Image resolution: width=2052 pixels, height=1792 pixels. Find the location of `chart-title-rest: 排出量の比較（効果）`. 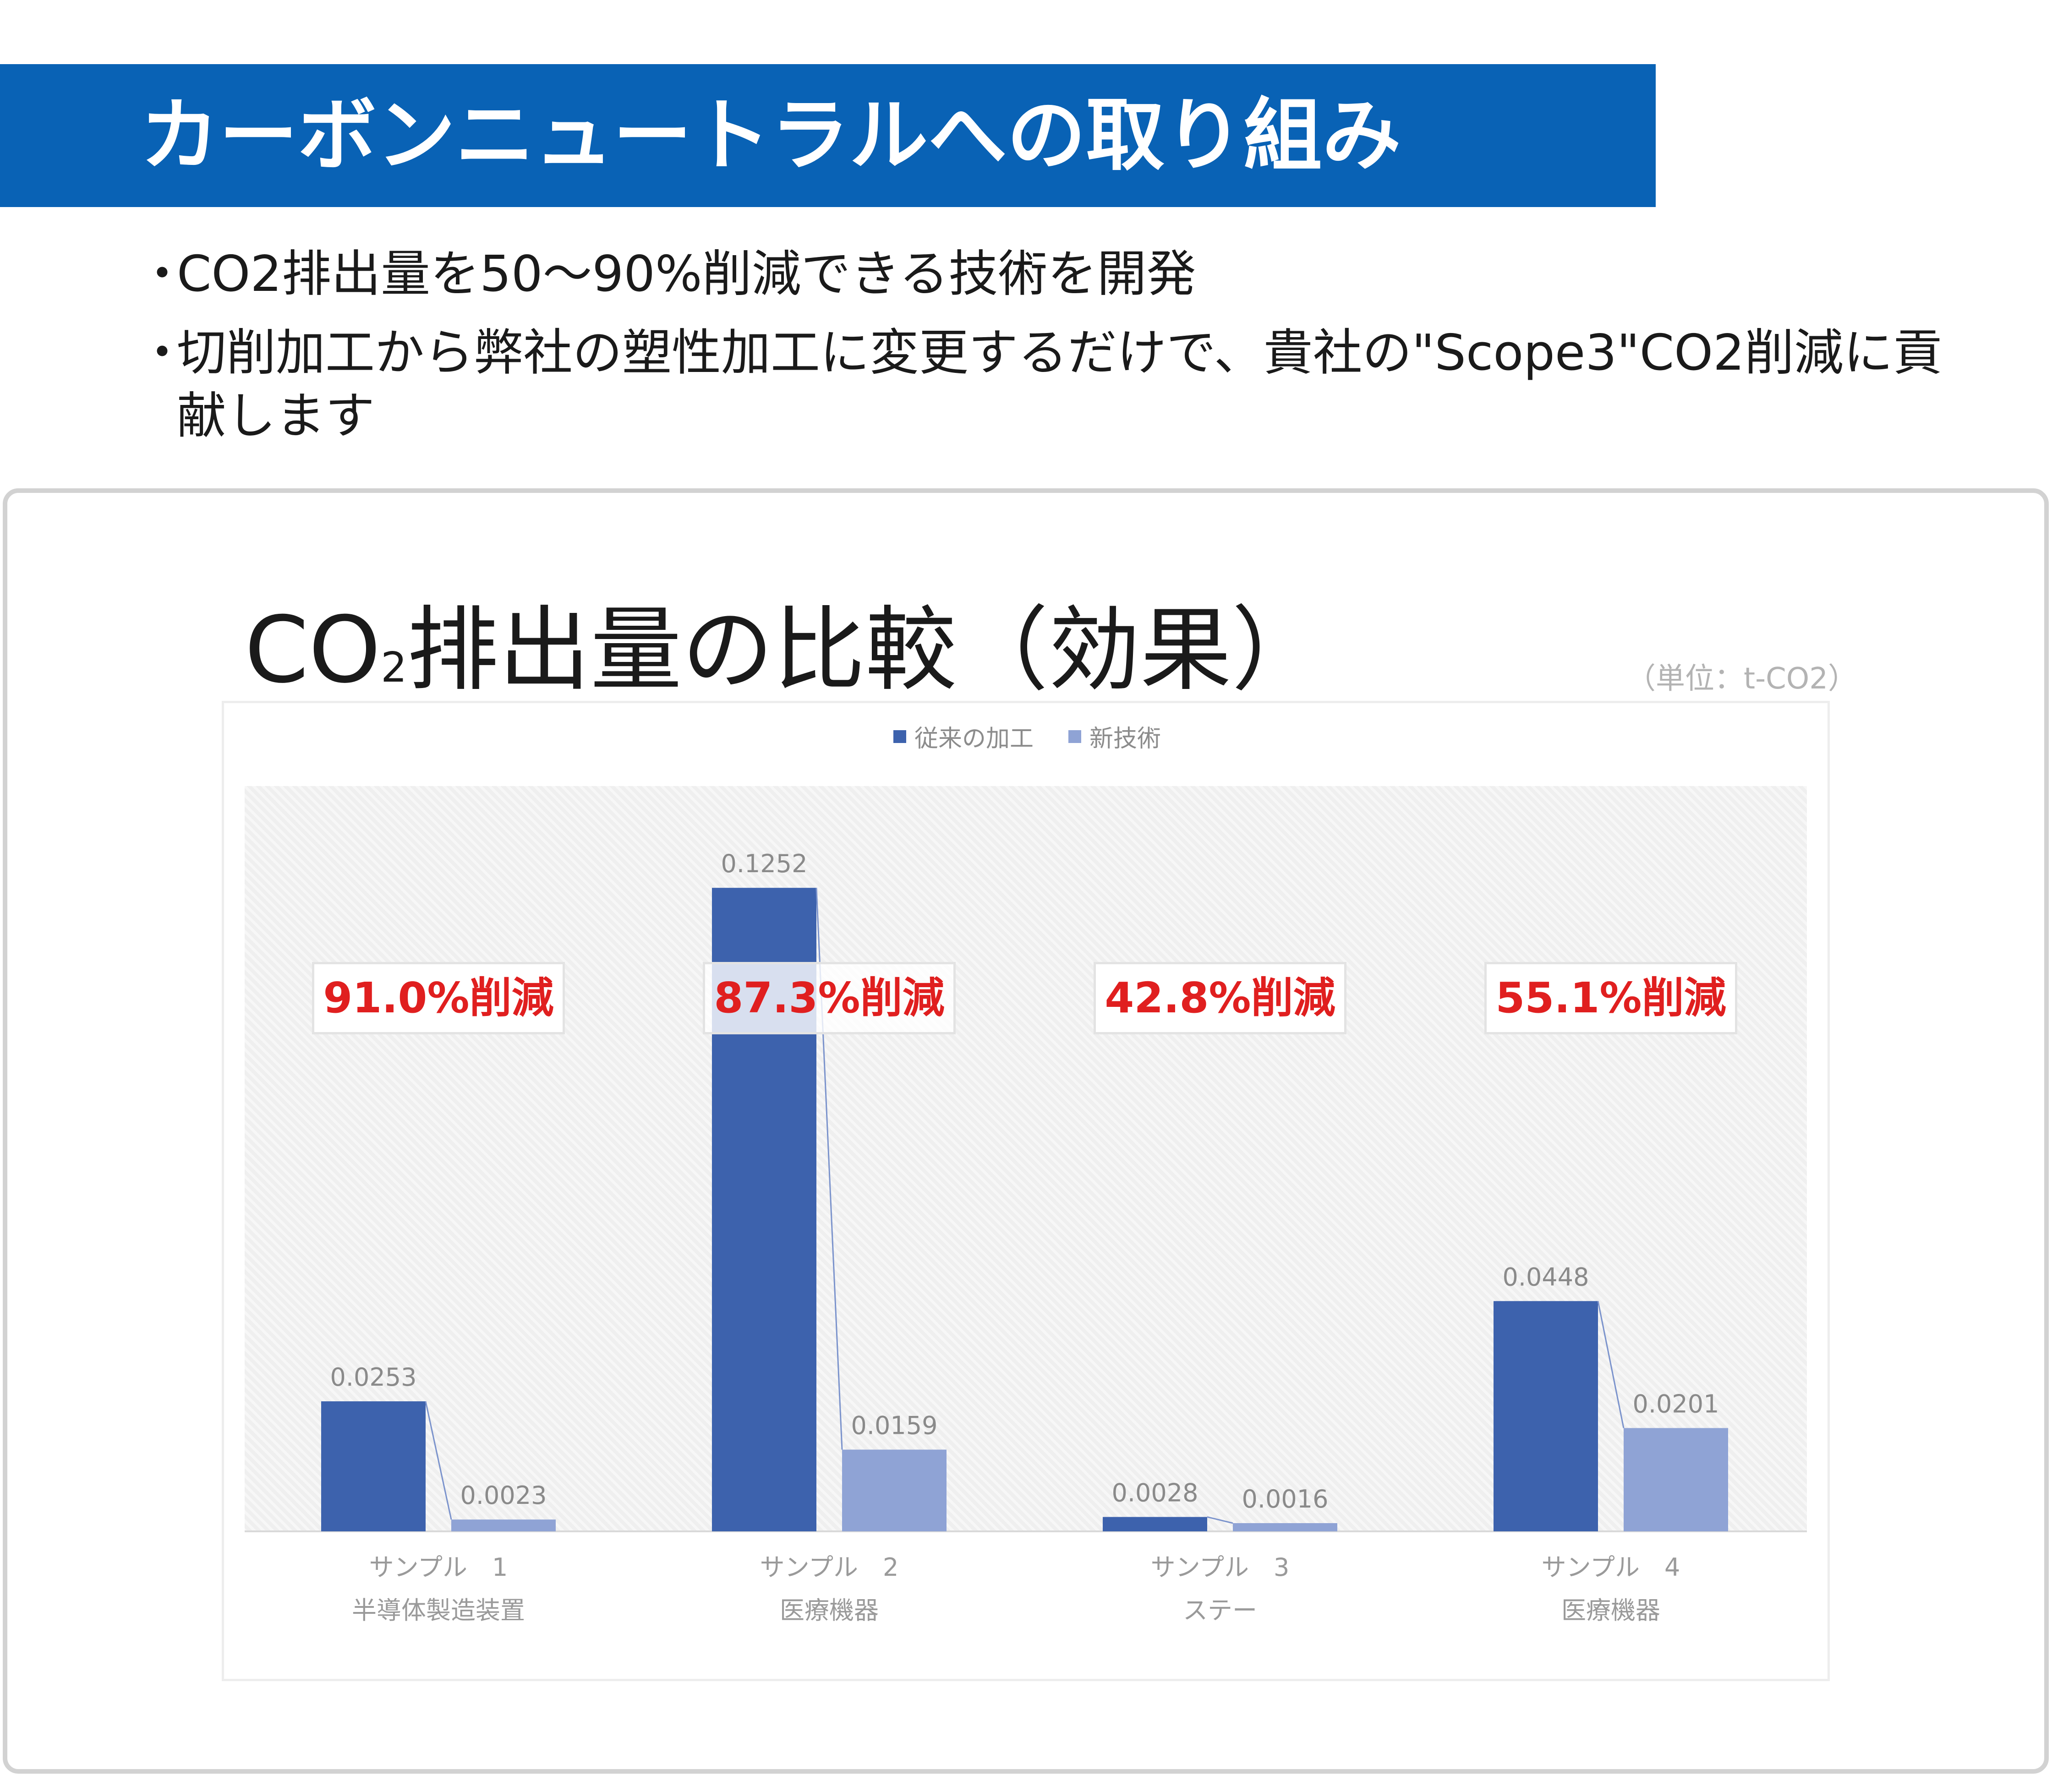

chart-title-rest: 排出量の比較（効果） is located at coordinates (865, 651).